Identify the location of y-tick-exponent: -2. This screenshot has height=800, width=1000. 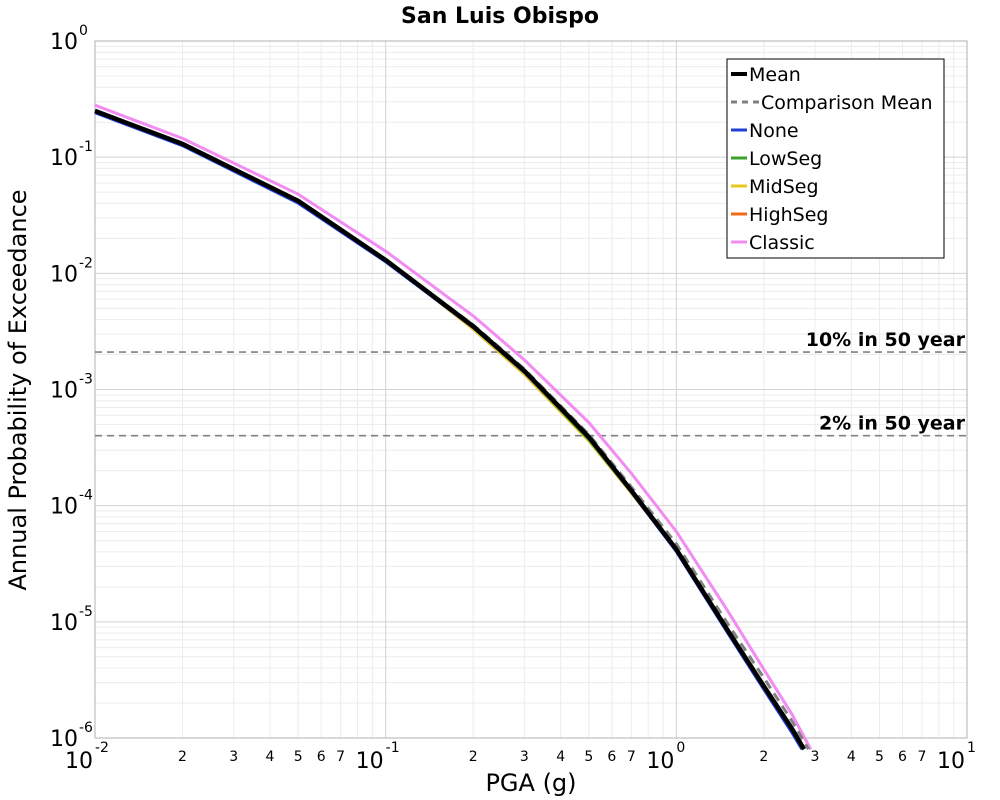
(86, 263).